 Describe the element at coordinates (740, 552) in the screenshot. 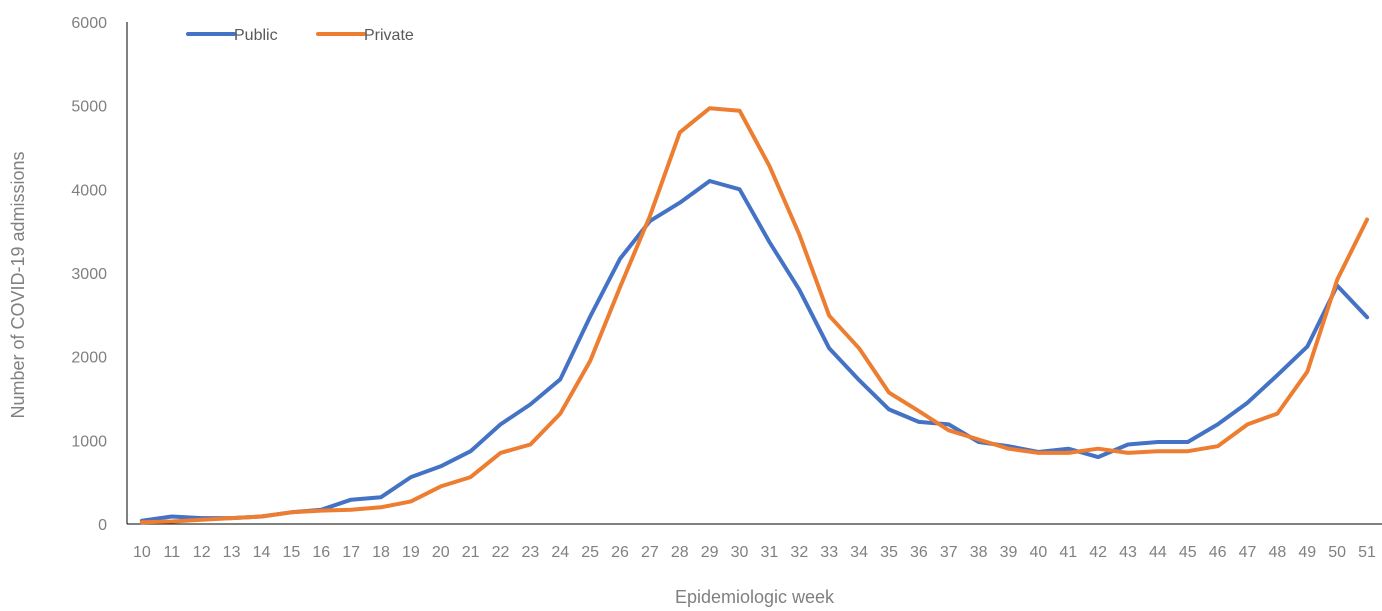

I see `x-tick-label: 30` at that location.